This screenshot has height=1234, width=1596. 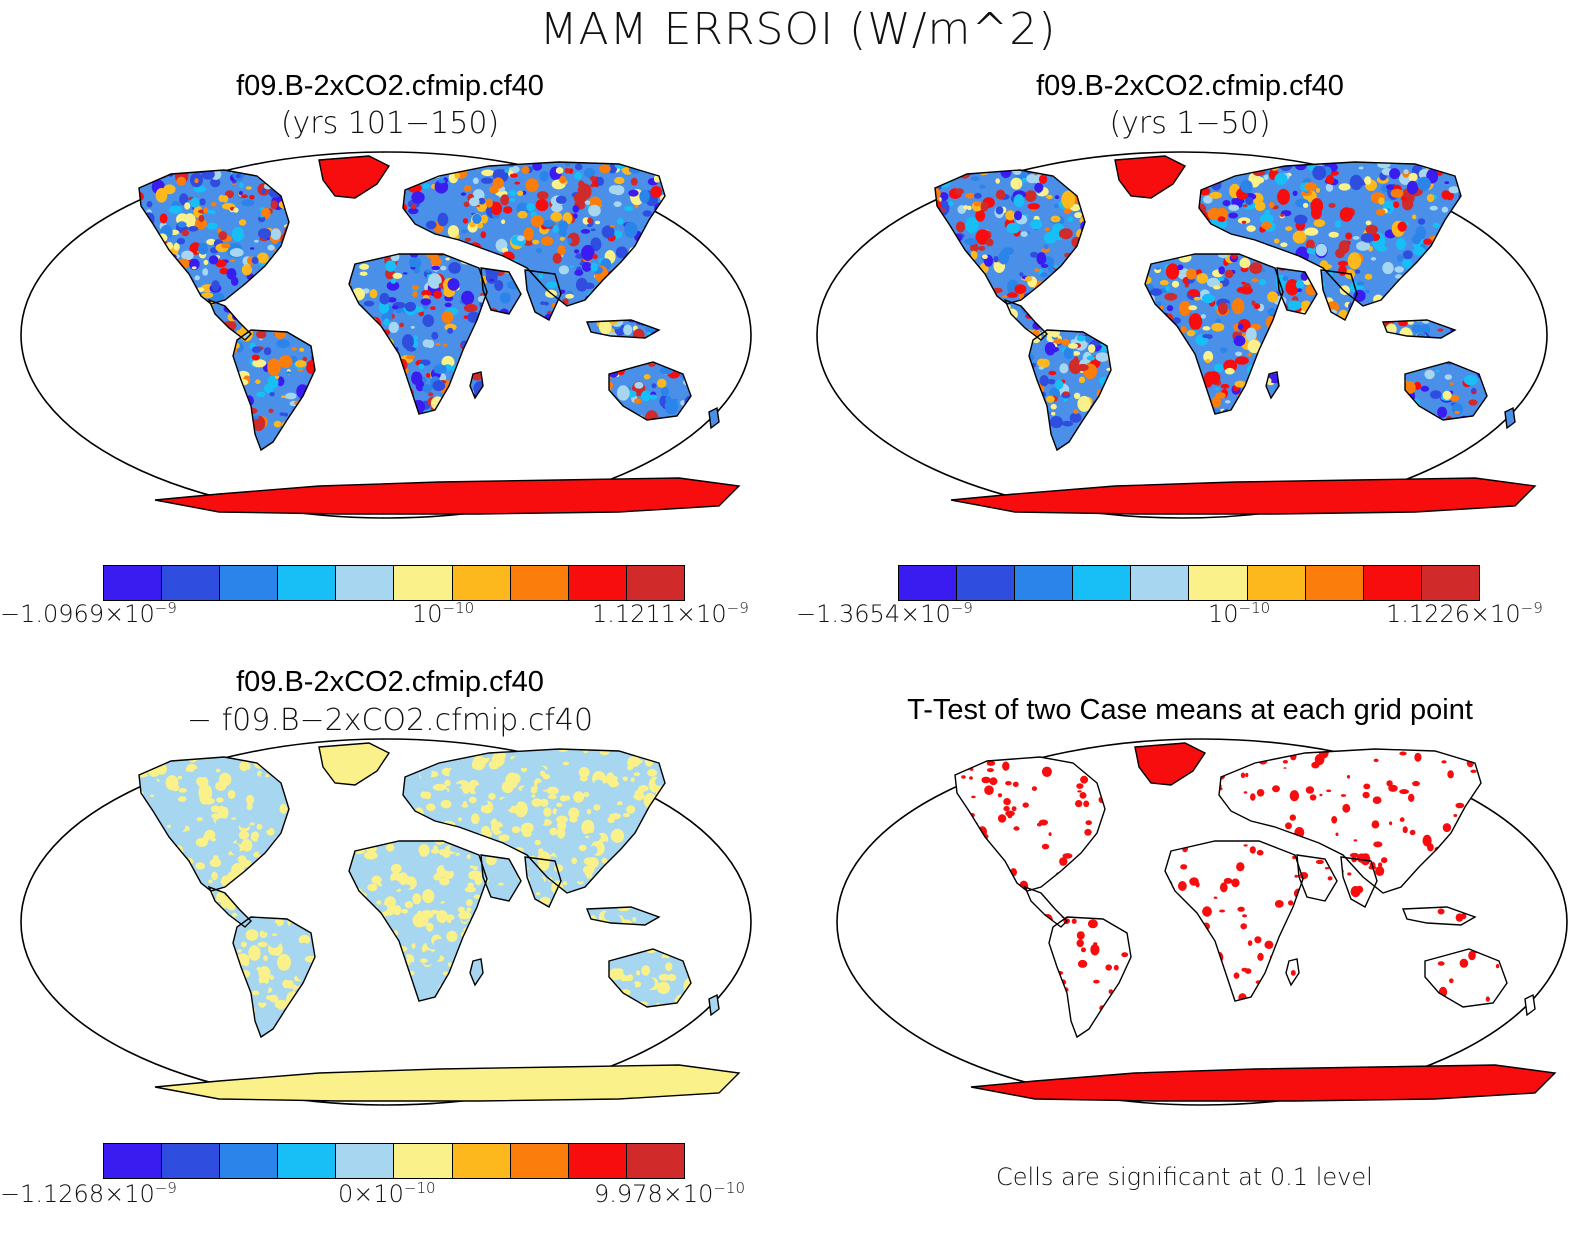 What do you see at coordinates (1190, 123) in the screenshot?
I see `panel2-subtitle: (yrs 1−50)` at bounding box center [1190, 123].